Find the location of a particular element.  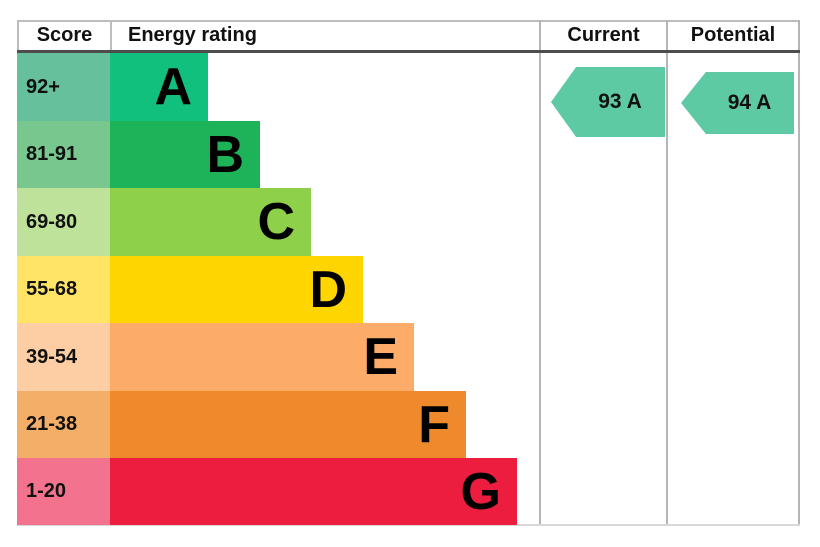

energy-rating-column-header: Energy rating is located at coordinates (192, 35).